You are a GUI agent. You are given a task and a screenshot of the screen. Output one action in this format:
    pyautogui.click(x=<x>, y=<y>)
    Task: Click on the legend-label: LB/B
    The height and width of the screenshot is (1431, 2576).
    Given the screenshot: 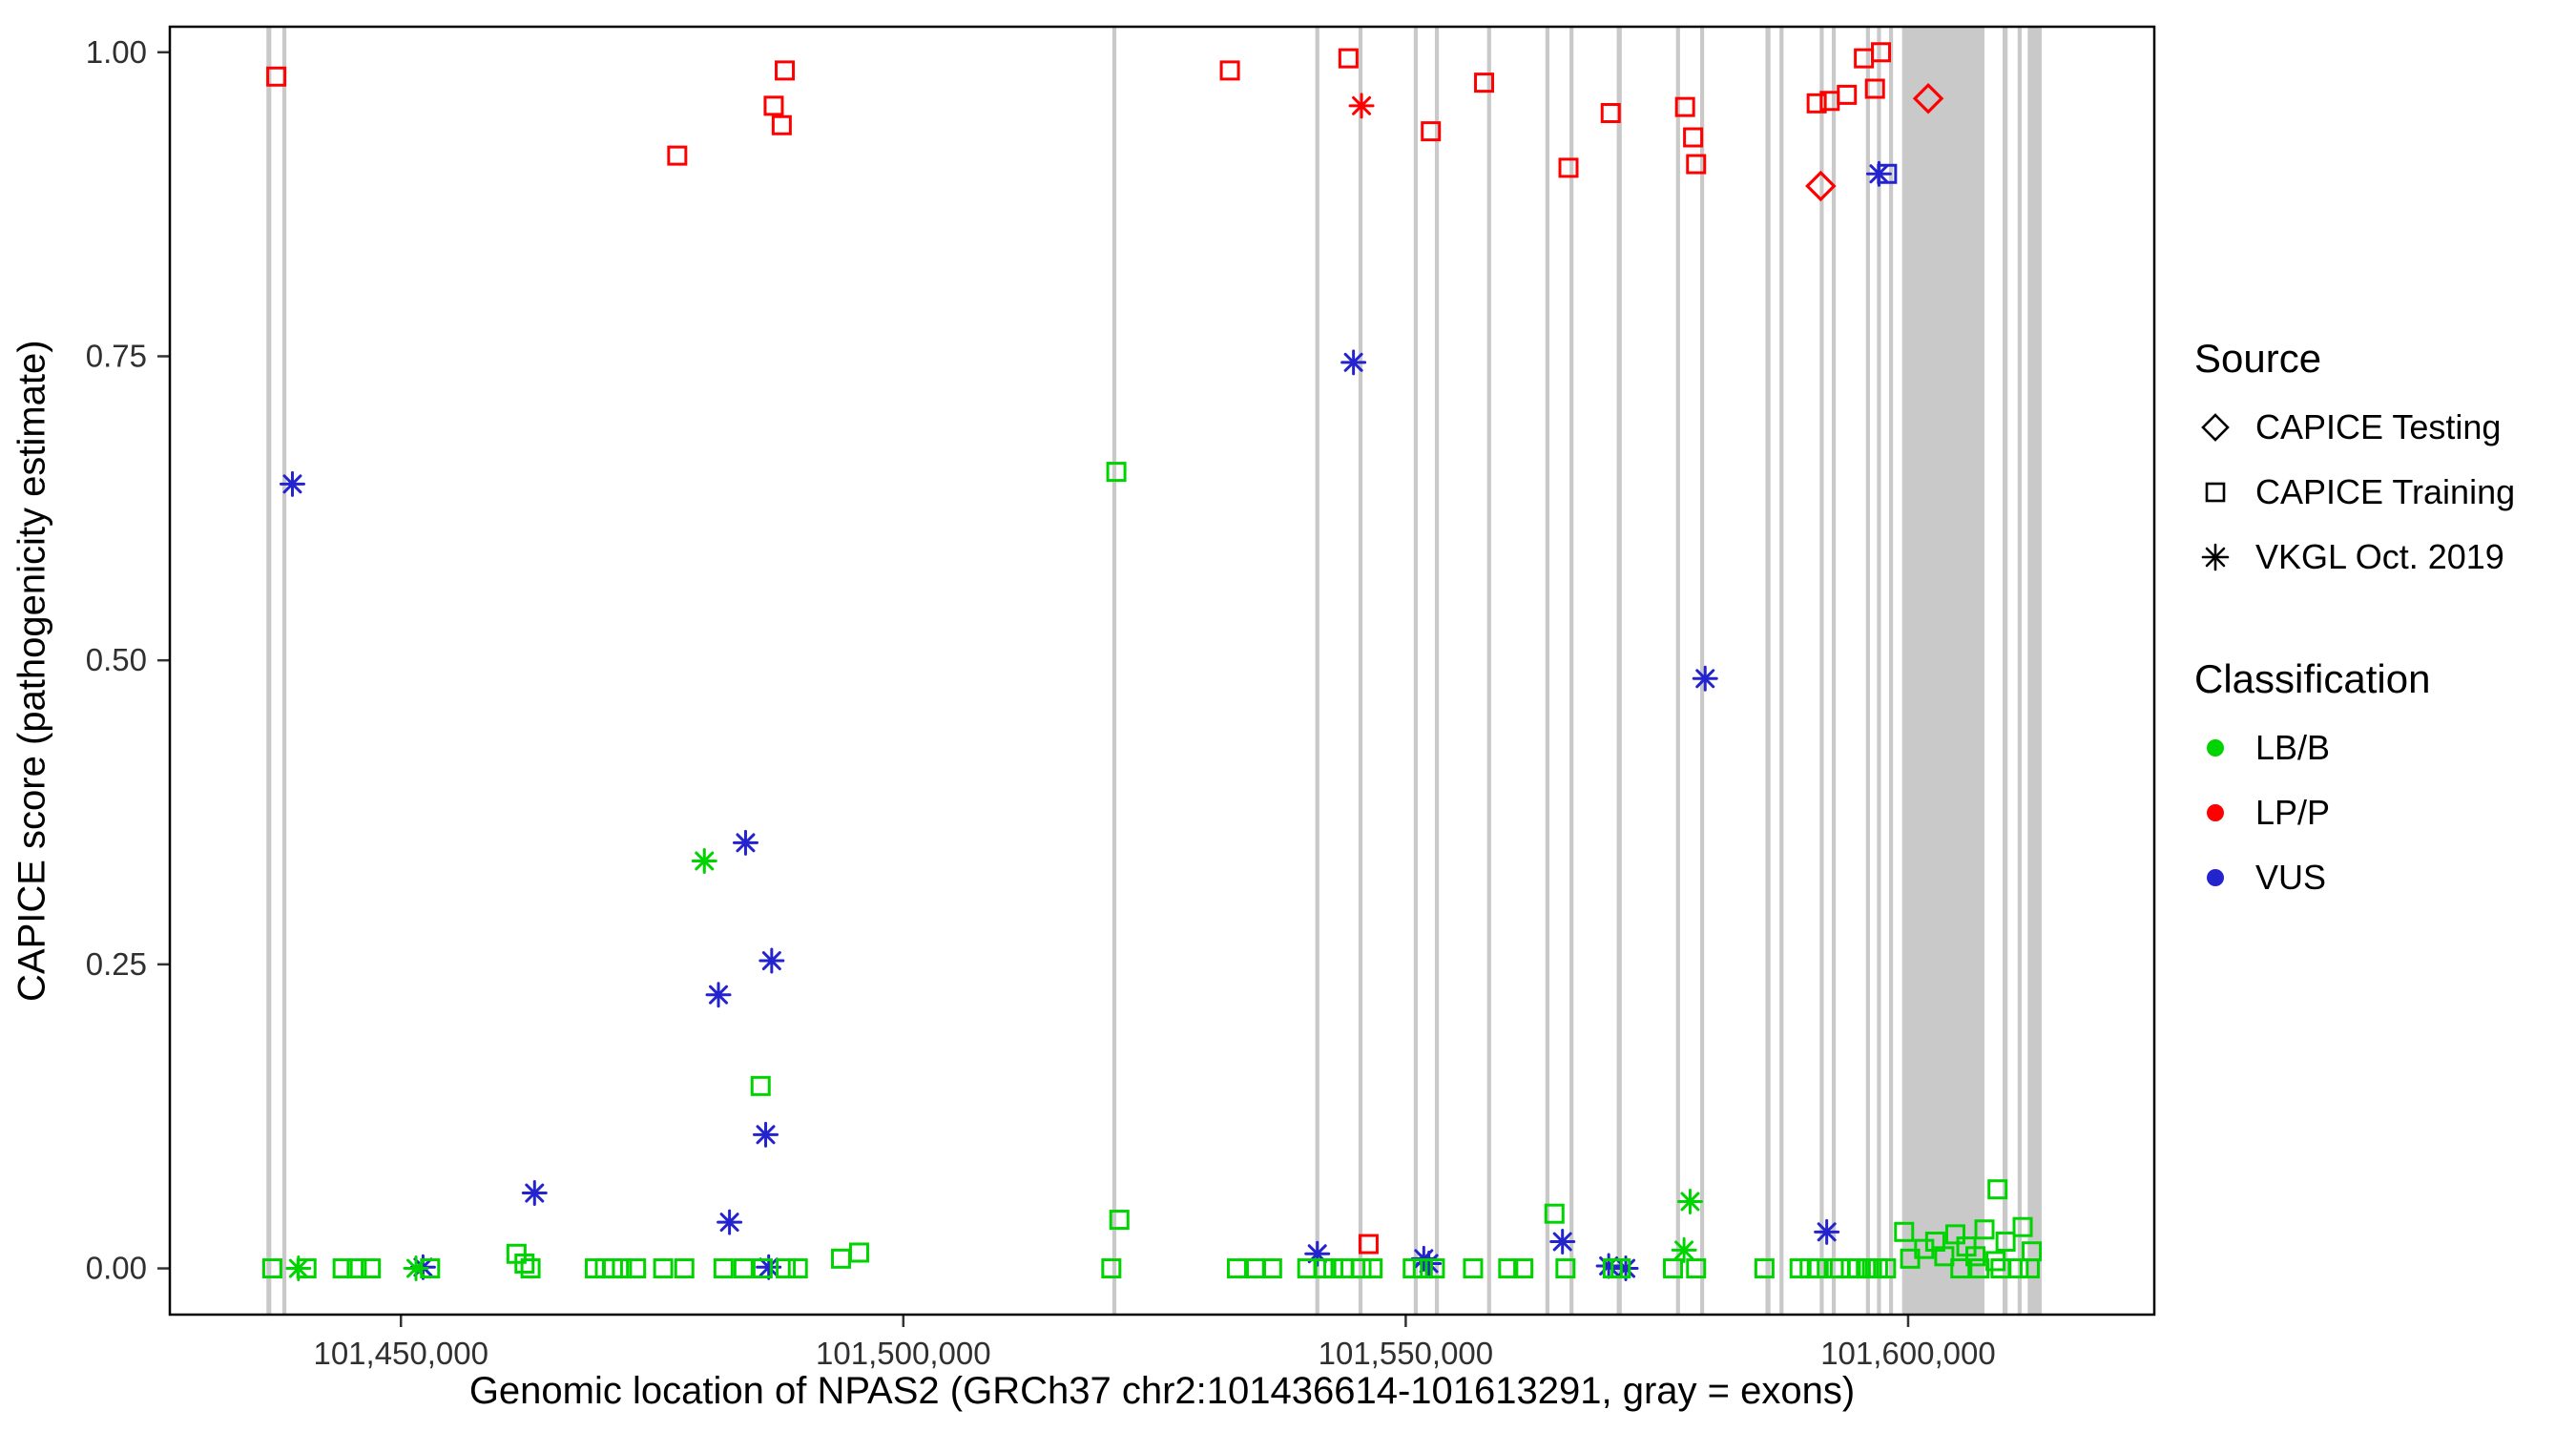 What is the action you would take?
    pyautogui.click(x=2293, y=747)
    